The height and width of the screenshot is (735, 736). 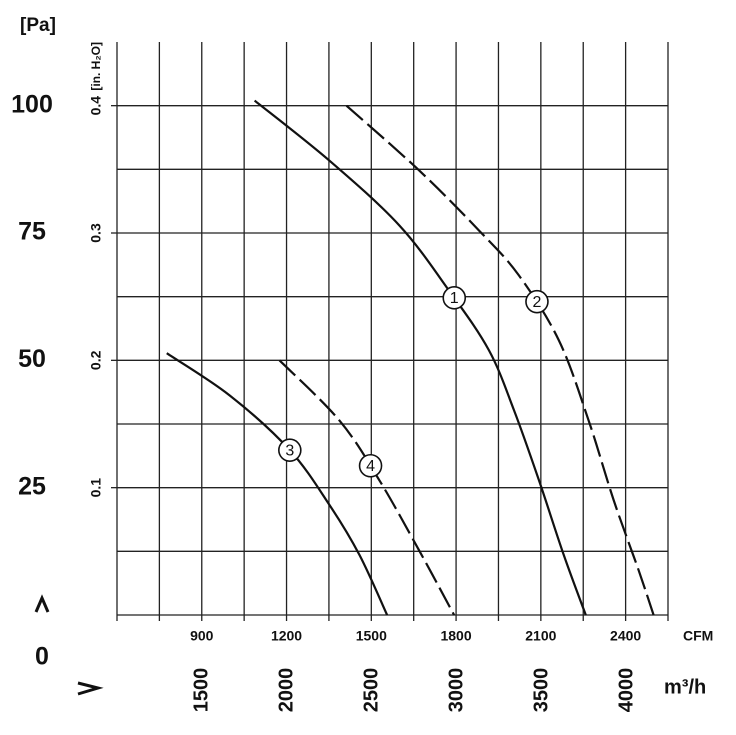 What do you see at coordinates (626, 690) in the screenshot?
I see `x2-tick-label: 4000` at bounding box center [626, 690].